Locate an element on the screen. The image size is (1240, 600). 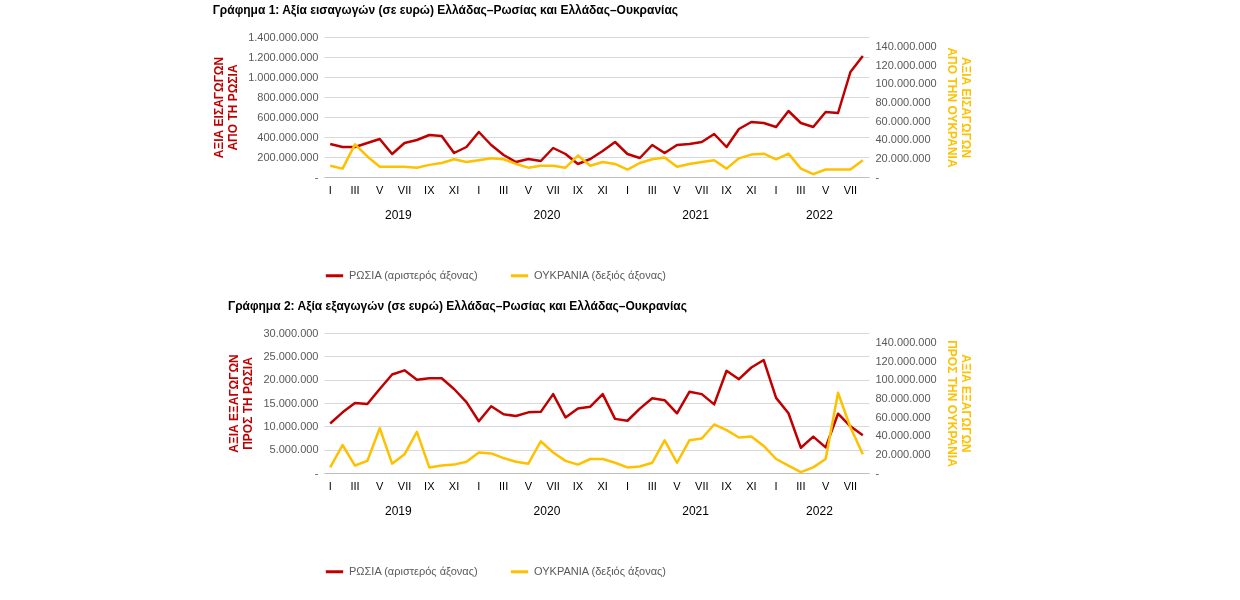
y-tick-label: 400.000.000 is located at coordinates (288, 136).